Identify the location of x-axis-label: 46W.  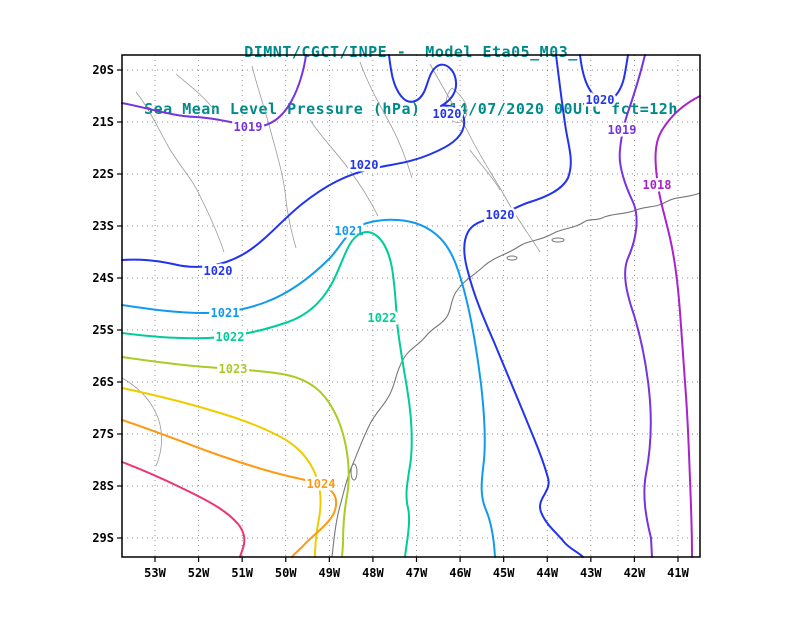
(460, 573).